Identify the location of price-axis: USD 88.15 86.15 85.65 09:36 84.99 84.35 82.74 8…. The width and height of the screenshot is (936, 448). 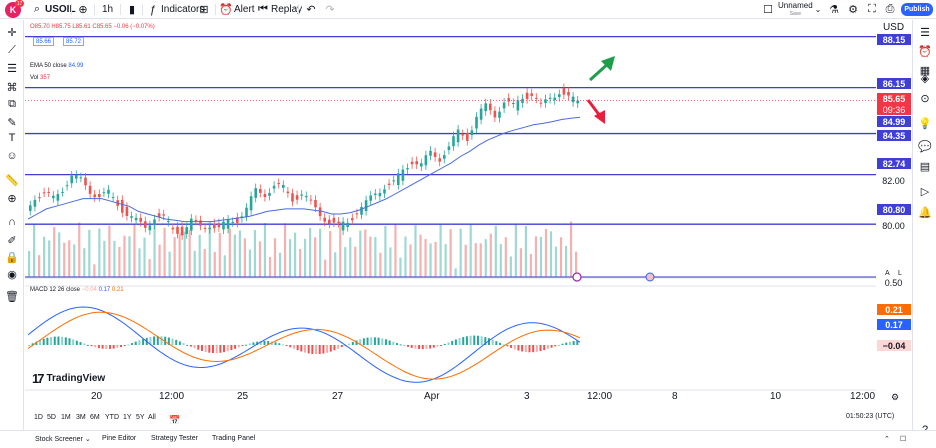
(893, 205).